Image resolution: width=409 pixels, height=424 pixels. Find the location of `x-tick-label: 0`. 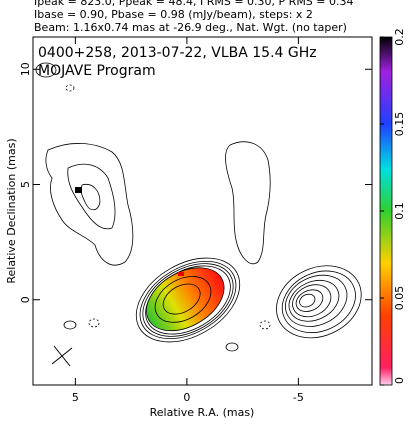

x-tick-label: 0 is located at coordinates (186, 397).